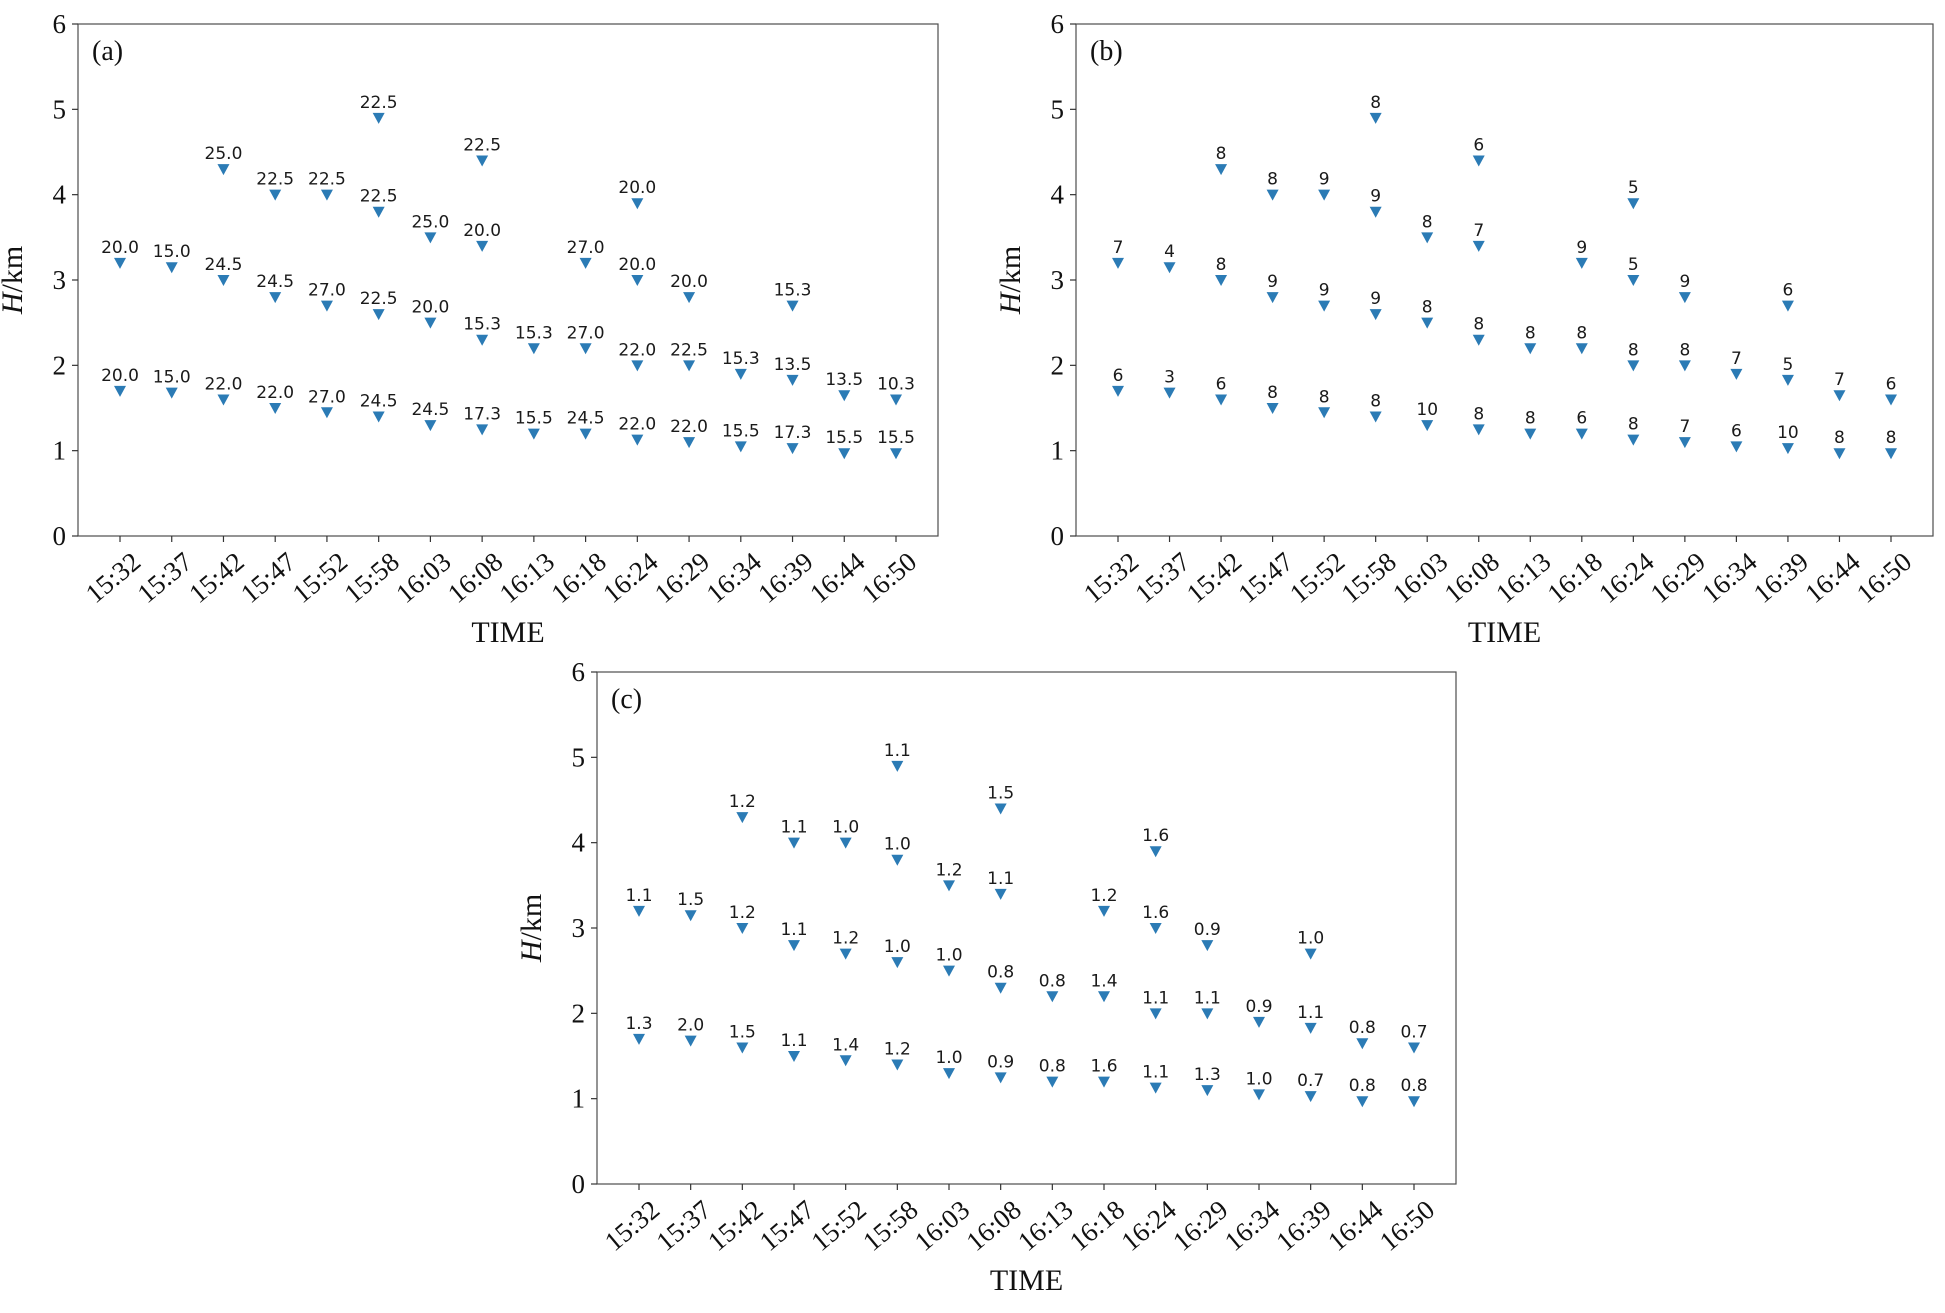 The width and height of the screenshot is (1945, 1313). Describe the element at coordinates (690, 1026) in the screenshot. I see `data-label: 2.0` at that location.